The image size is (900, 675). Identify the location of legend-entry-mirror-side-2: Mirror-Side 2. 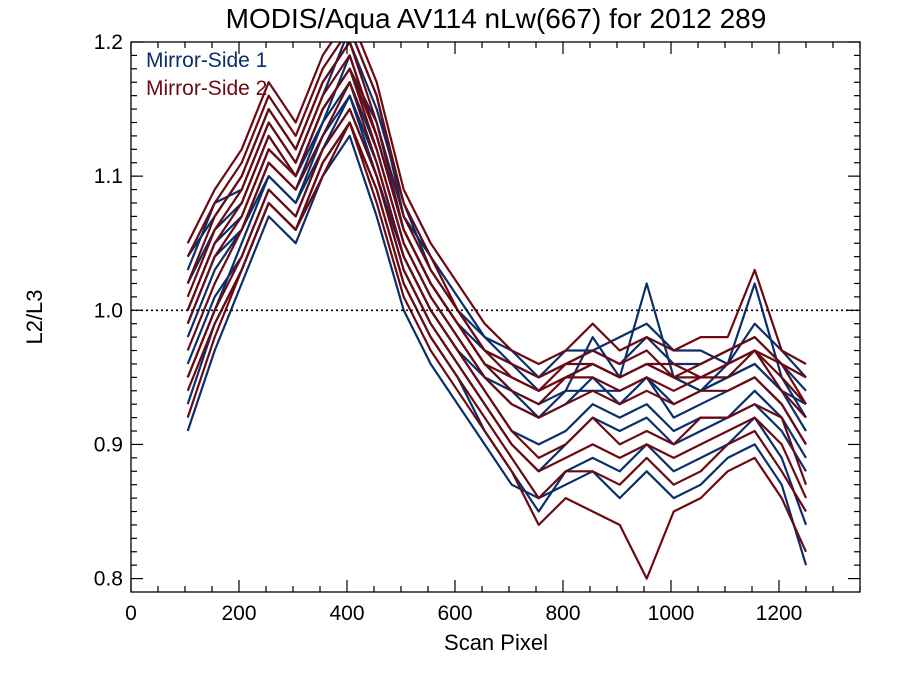
(206, 88).